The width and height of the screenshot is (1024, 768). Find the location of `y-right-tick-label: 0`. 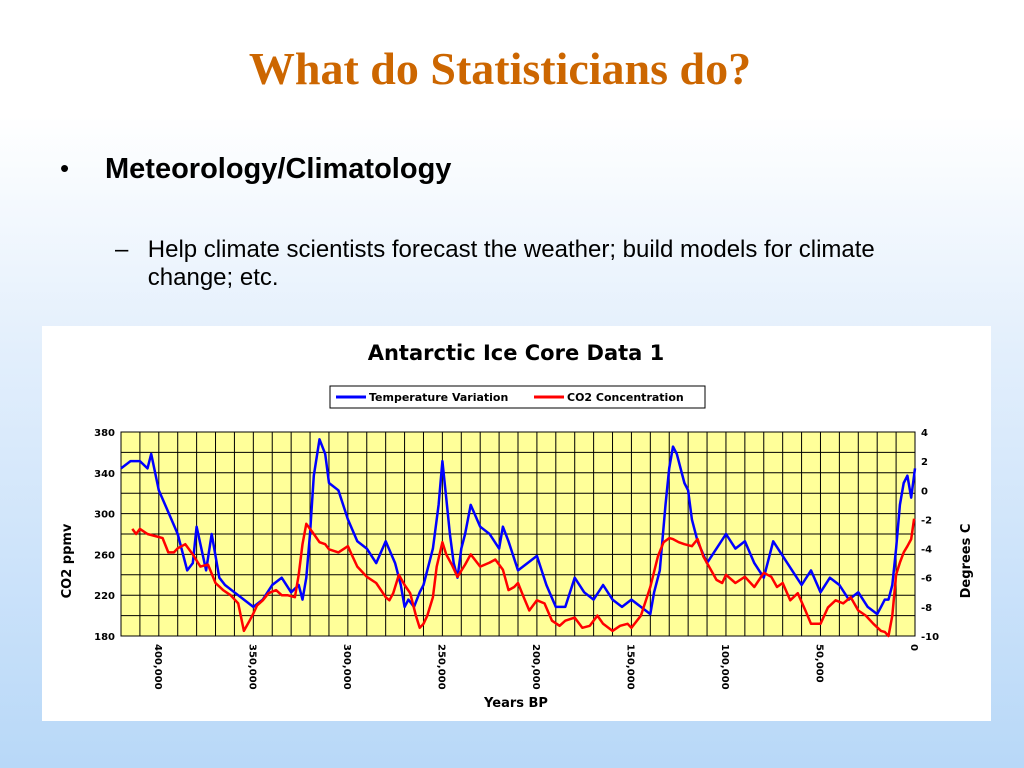

y-right-tick-label: 0 is located at coordinates (924, 491).